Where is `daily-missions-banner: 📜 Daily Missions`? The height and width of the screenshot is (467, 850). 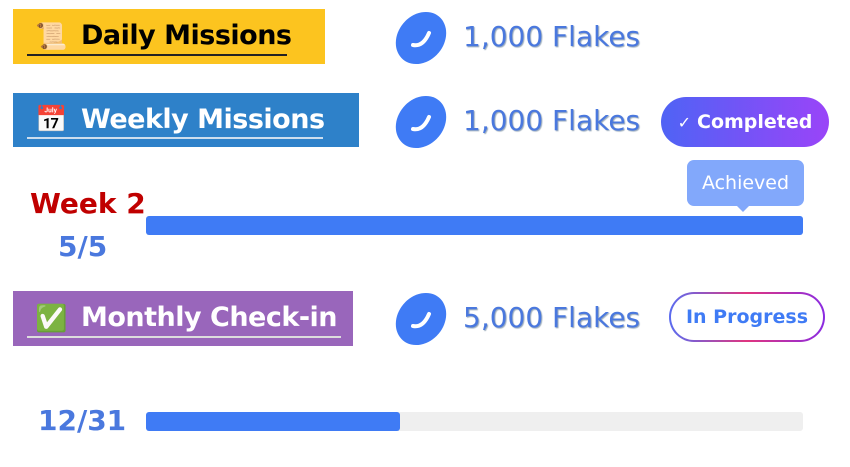
daily-missions-banner: 📜 Daily Missions is located at coordinates (169, 36).